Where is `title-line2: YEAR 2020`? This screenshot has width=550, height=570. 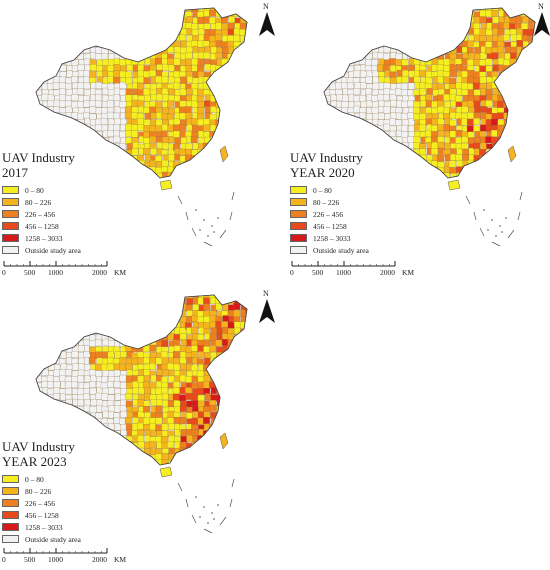
title-line2: YEAR 2020 is located at coordinates (322, 172).